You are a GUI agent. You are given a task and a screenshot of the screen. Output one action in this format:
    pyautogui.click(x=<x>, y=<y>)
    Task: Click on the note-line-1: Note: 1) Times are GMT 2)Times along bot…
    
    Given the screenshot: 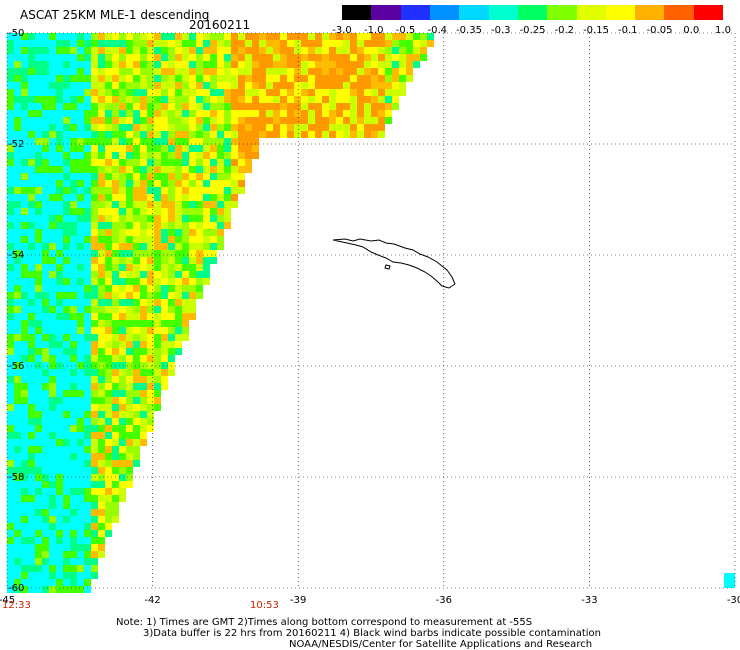 What is the action you would take?
    pyautogui.click(x=324, y=622)
    